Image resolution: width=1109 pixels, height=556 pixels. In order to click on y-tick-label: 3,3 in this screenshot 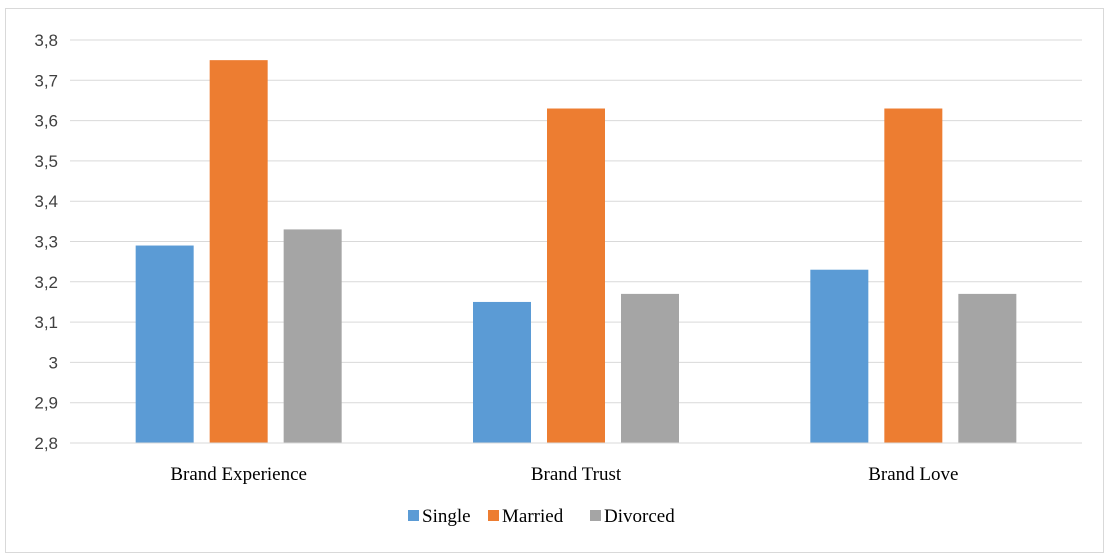, I will do `click(46, 242)`.